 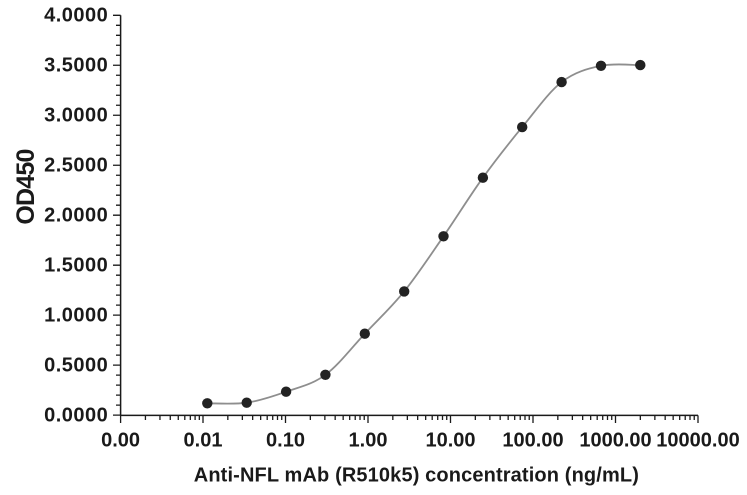 I want to click on svg-text: 0.10, so click(x=285, y=440).